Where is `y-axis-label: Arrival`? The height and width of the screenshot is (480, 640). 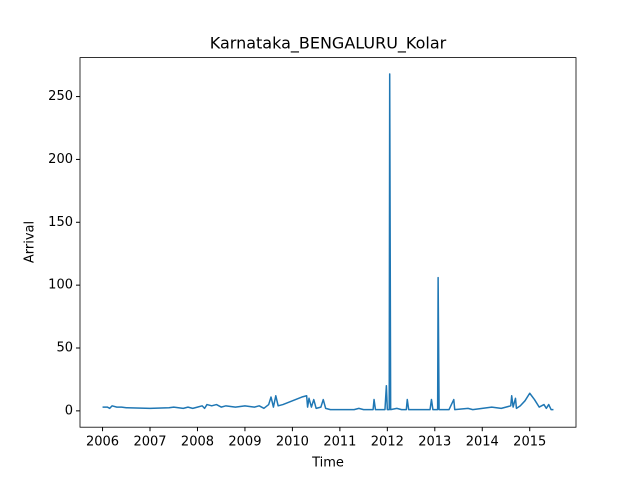 y-axis-label: Arrival is located at coordinates (30, 242).